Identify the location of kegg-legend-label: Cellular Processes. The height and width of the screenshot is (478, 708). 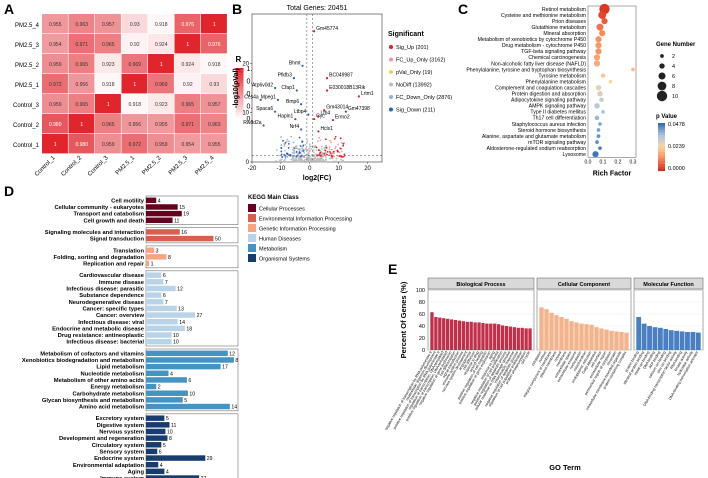
(282, 210).